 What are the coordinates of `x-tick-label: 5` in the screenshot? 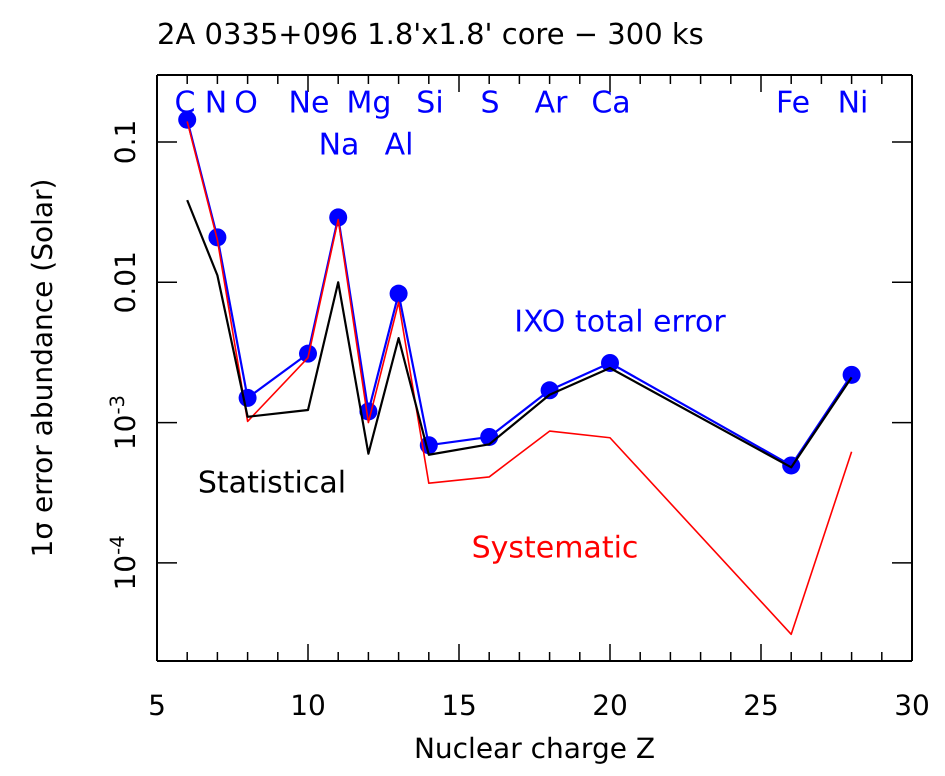 It's located at (157, 705).